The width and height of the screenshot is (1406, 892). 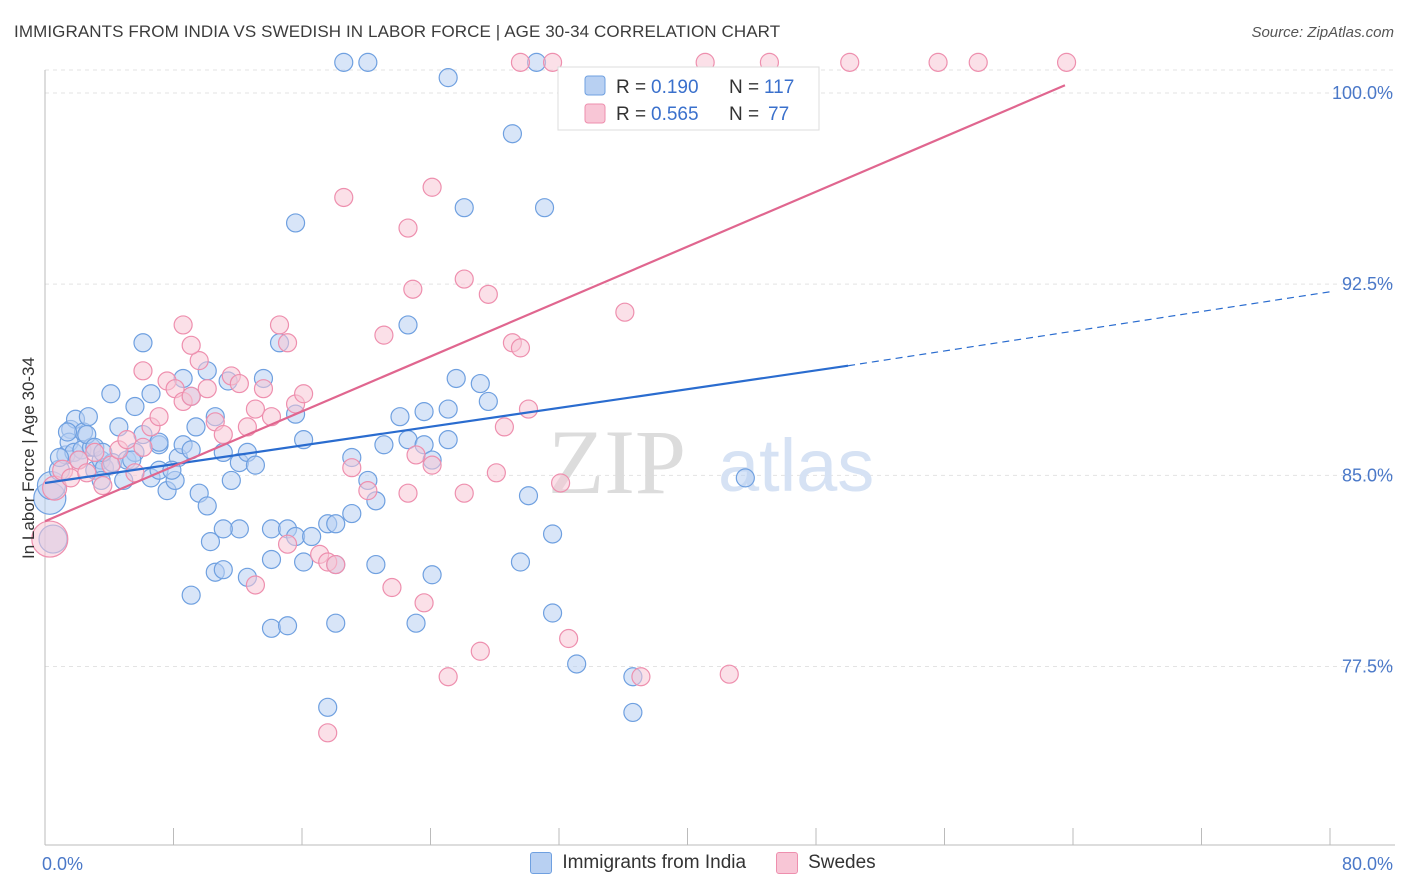 What do you see at coordinates (1367, 475) in the screenshot?
I see `y-tick-label: 85.0%` at bounding box center [1367, 475].